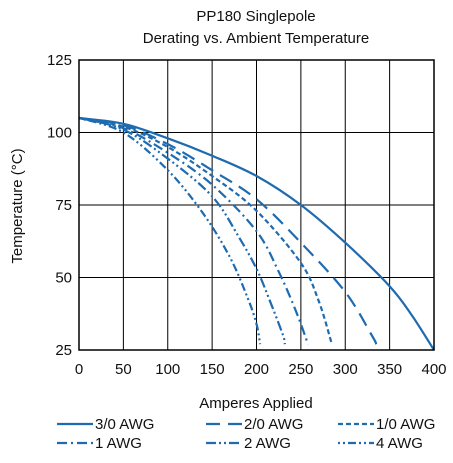 The image size is (453, 463). I want to click on legend-label-5: 2 AWG, so click(267, 443).